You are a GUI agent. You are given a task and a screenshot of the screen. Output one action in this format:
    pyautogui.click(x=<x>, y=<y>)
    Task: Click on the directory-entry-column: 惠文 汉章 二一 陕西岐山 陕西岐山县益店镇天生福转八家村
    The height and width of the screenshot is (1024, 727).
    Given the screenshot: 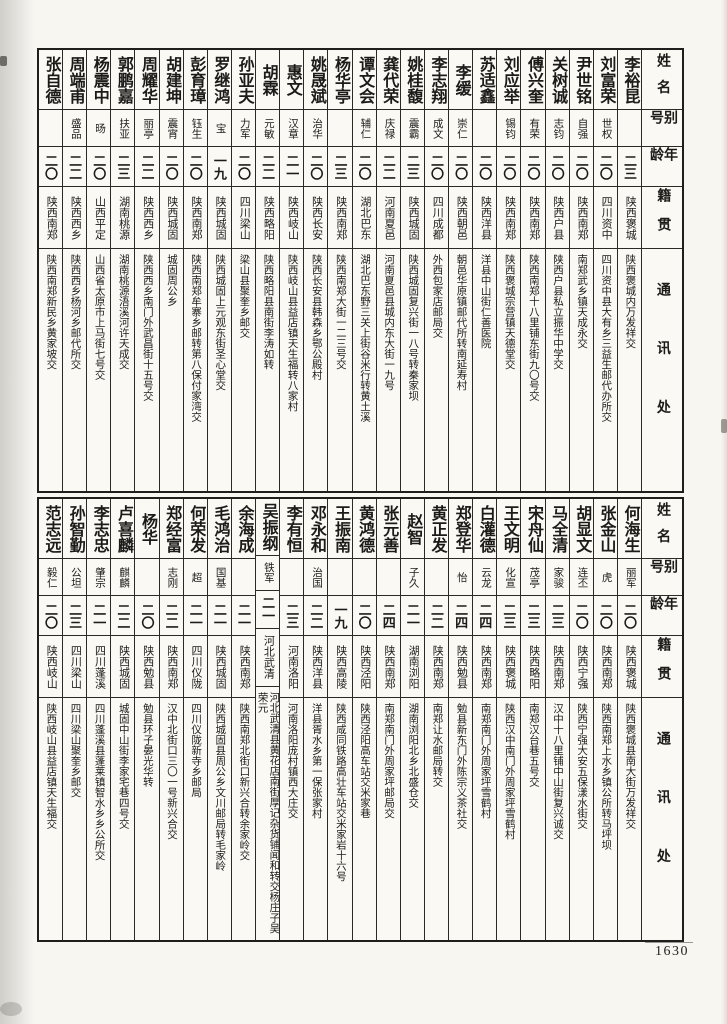 What is the action you would take?
    pyautogui.click(x=291, y=270)
    